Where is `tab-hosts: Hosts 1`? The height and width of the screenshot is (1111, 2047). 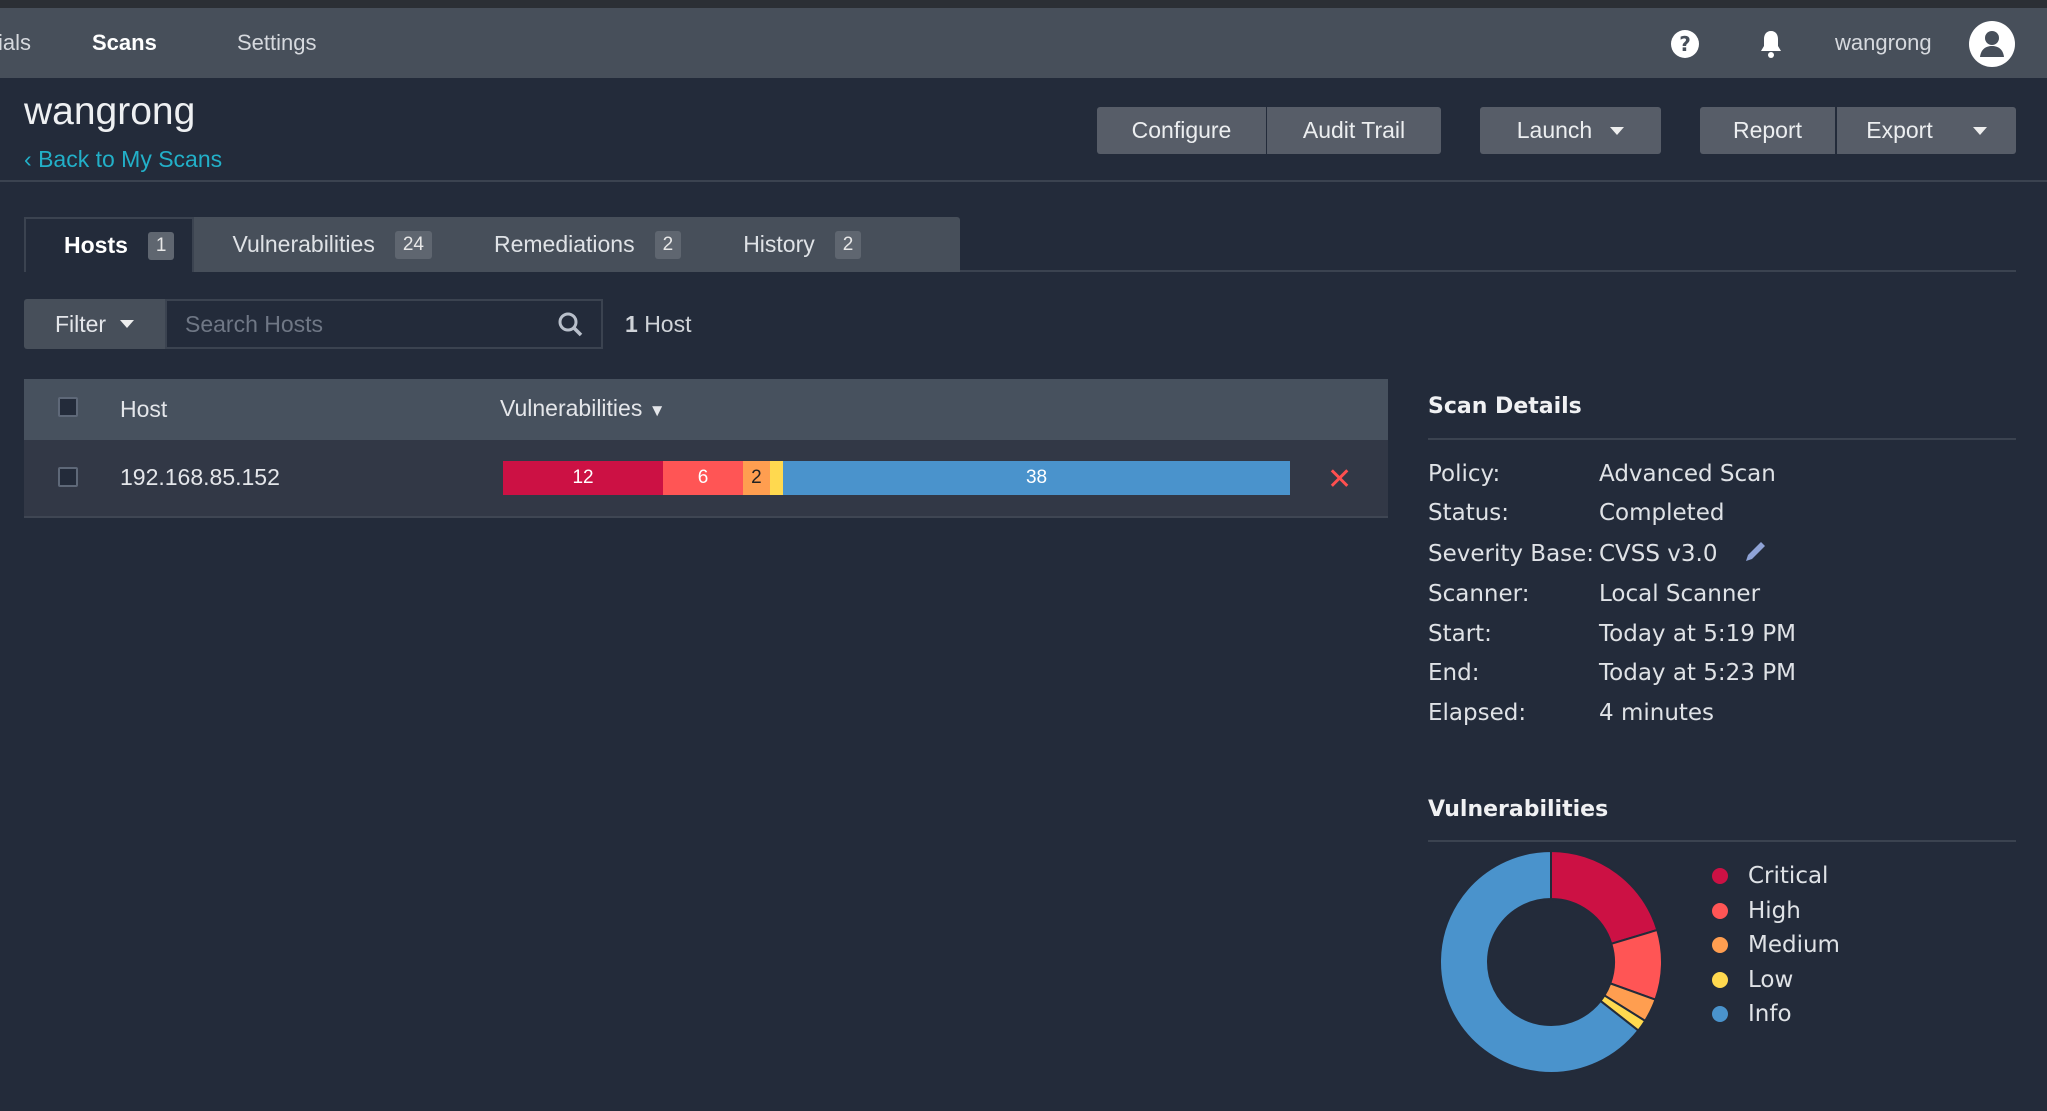 tab-hosts: Hosts 1 is located at coordinates (109, 244).